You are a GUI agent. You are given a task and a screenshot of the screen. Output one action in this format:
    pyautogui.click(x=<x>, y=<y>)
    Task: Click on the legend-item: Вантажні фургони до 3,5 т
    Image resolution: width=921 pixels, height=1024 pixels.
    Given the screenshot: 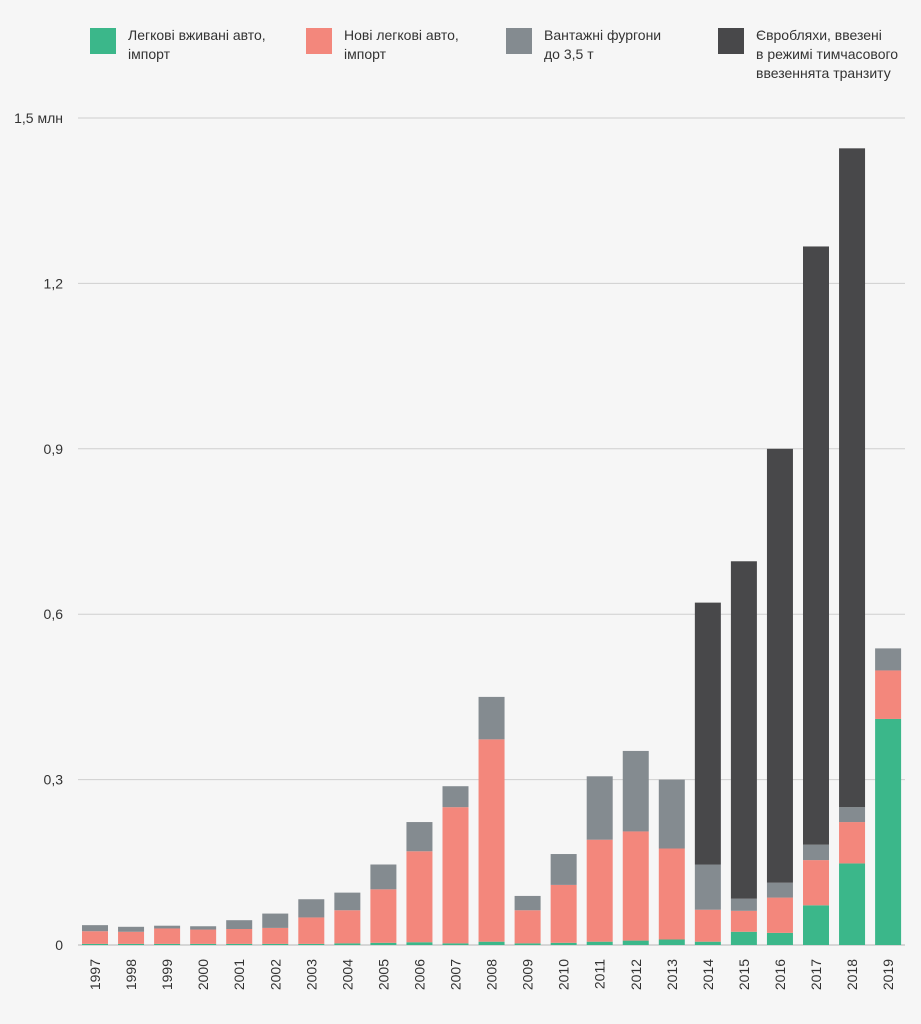 What is the action you would take?
    pyautogui.click(x=583, y=45)
    